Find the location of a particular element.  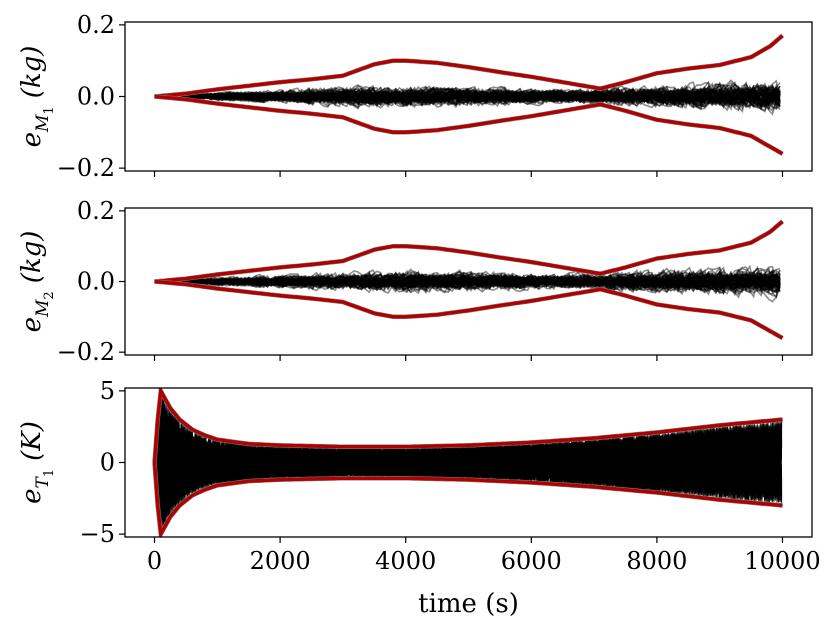

ylabel-top: eM1(kg) is located at coordinates (37, 97).